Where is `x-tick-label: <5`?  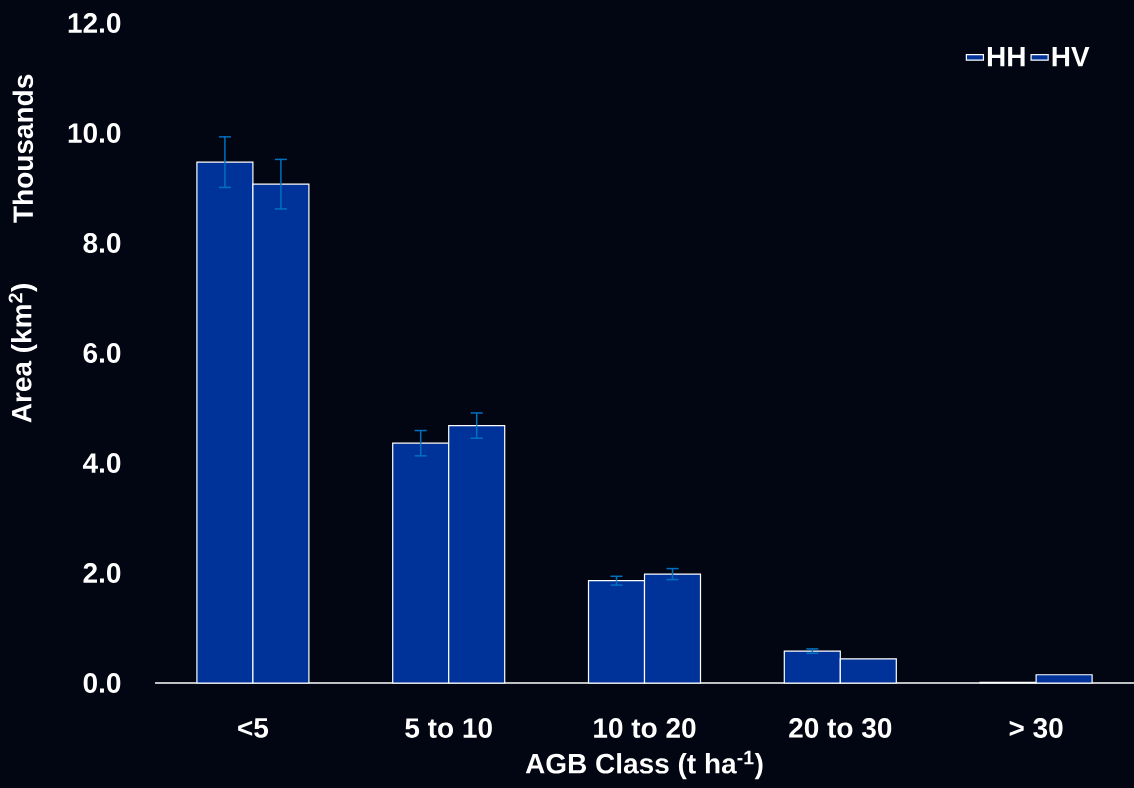 x-tick-label: <5 is located at coordinates (253, 728).